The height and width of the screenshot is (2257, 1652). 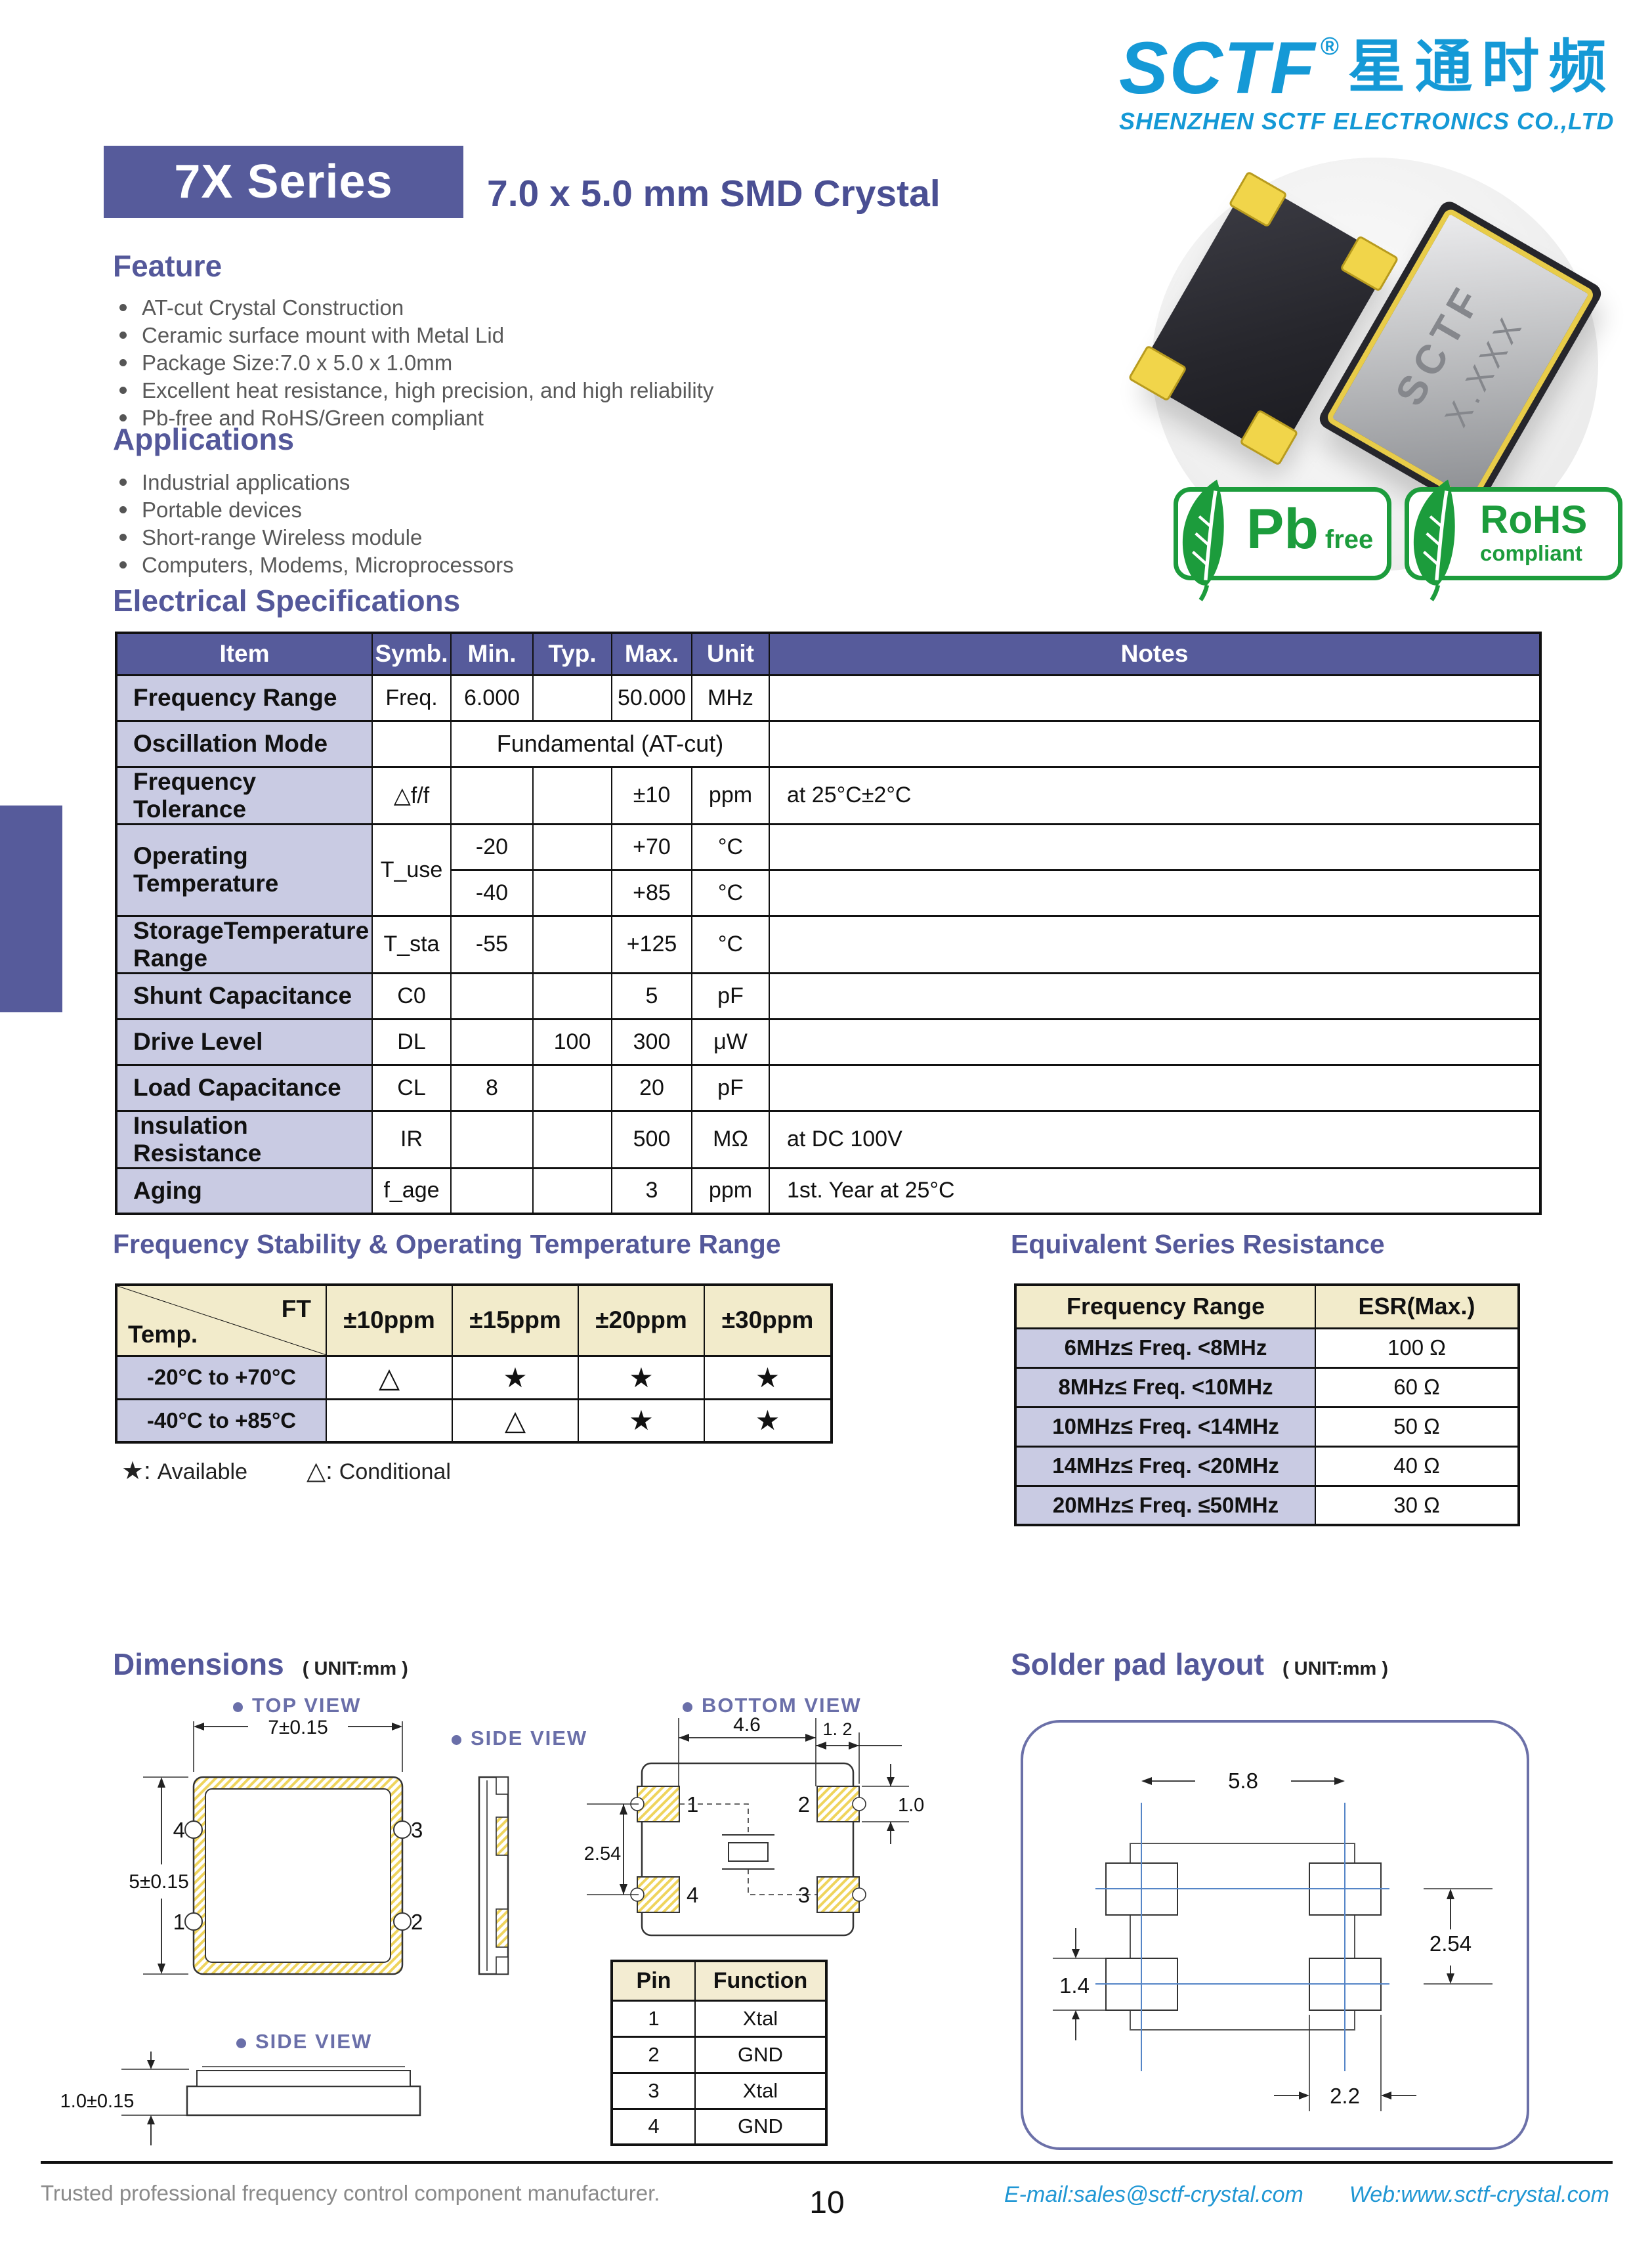 What do you see at coordinates (1165, 1348) in the screenshot?
I see `esr-range-cell: 6MHz≤ Freq. <8MHz` at bounding box center [1165, 1348].